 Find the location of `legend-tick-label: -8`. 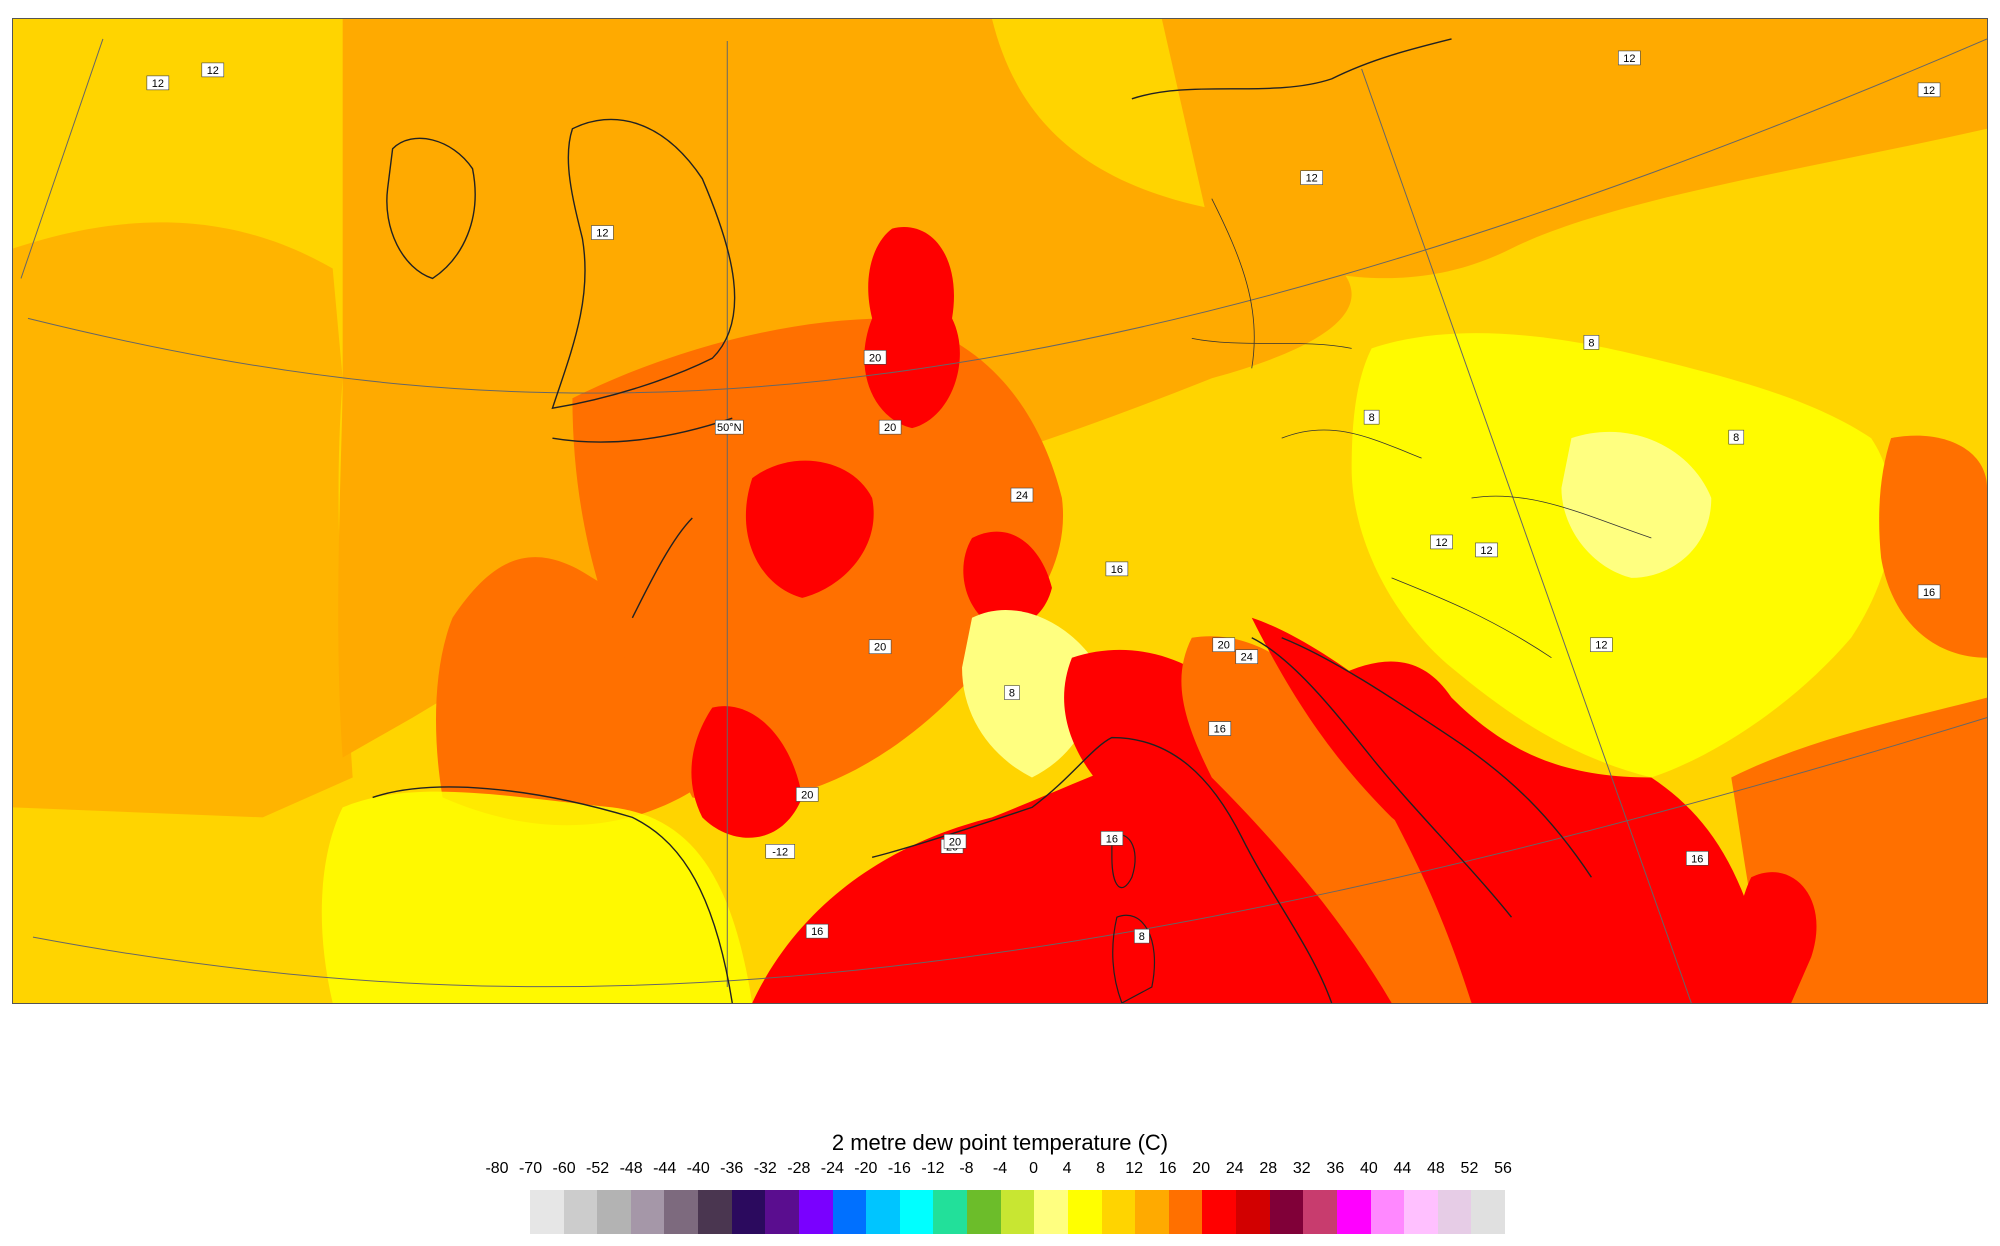

legend-tick-label: -8 is located at coordinates (966, 1168).